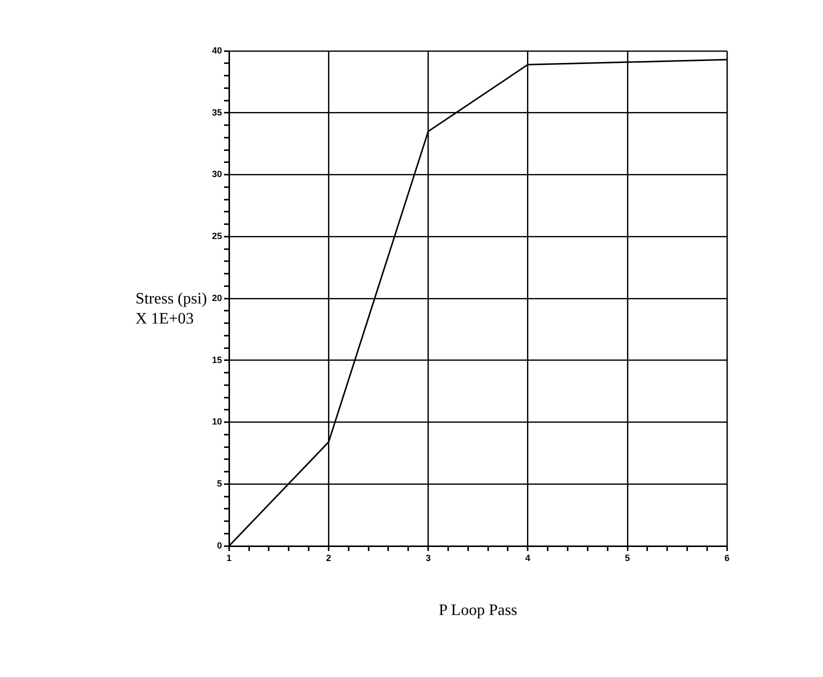 The height and width of the screenshot is (677, 823). I want to click on x-tick-label: 1, so click(229, 557).